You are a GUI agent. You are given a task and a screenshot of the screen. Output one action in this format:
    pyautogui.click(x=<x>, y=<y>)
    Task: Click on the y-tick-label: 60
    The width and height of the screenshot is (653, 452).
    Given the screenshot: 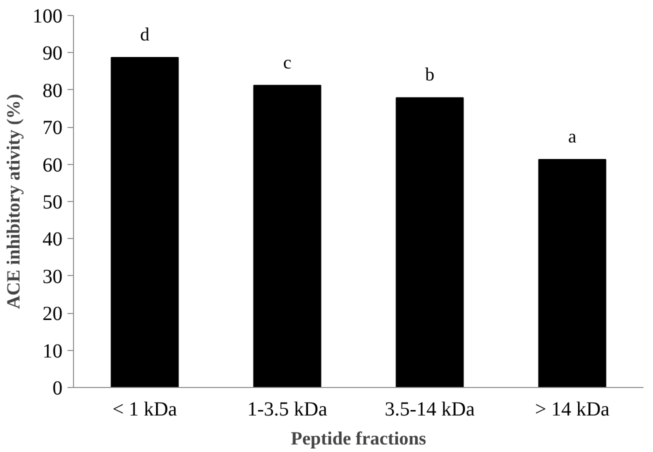 What is the action you would take?
    pyautogui.click(x=52, y=165)
    